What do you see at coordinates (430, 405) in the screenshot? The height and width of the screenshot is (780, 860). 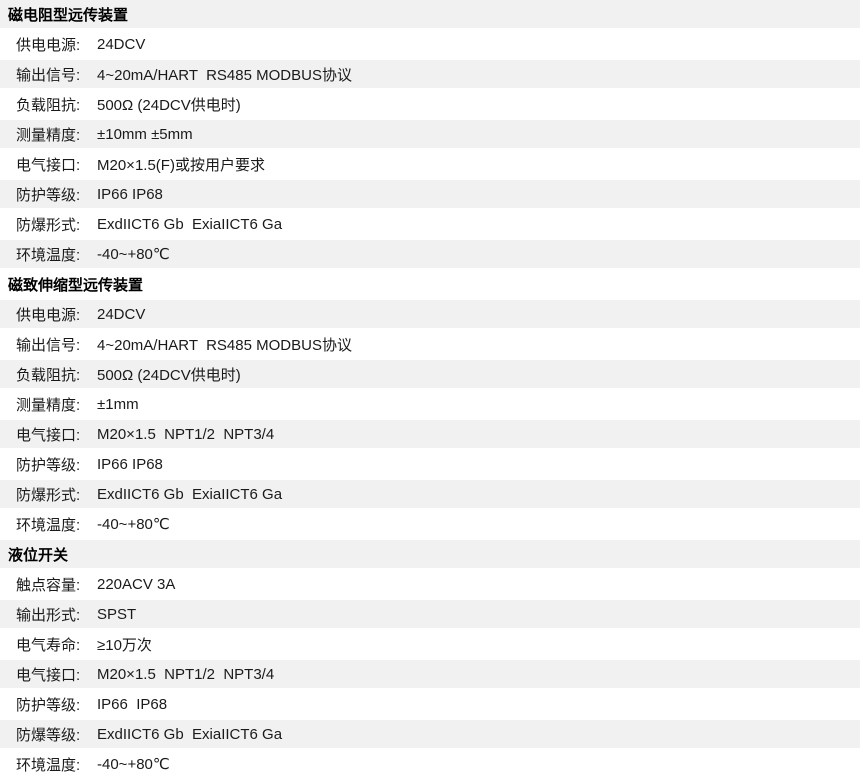 I see `spec-row-accuracy: 测量精度: ±1mm` at bounding box center [430, 405].